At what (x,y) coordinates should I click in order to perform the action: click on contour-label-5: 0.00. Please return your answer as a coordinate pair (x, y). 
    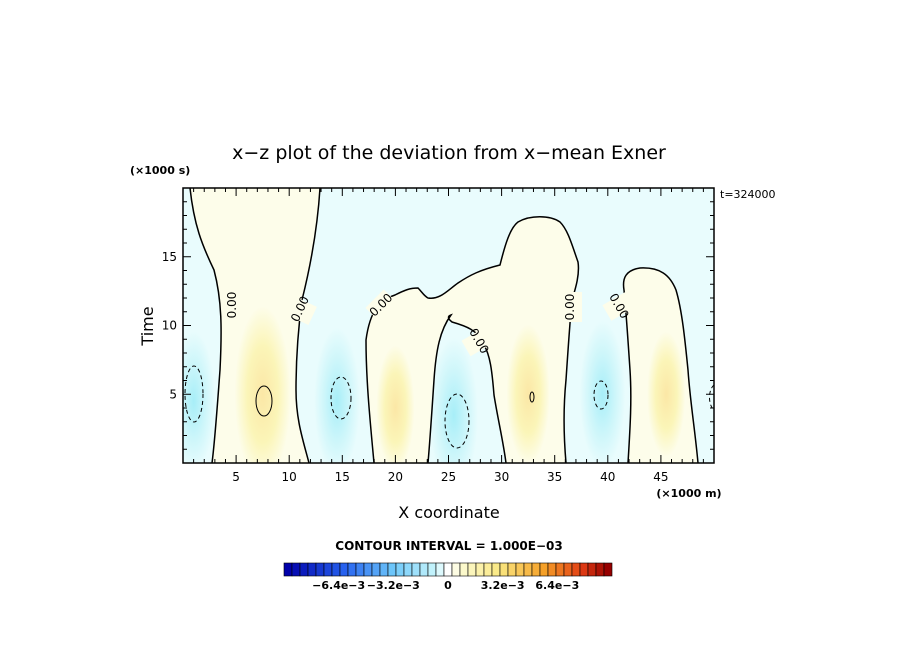
    Looking at the image, I should click on (570, 307).